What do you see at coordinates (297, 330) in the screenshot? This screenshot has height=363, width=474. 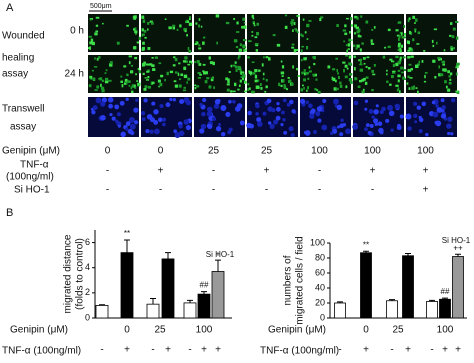 I see `genipin-label: Genipin (μM)` at bounding box center [297, 330].